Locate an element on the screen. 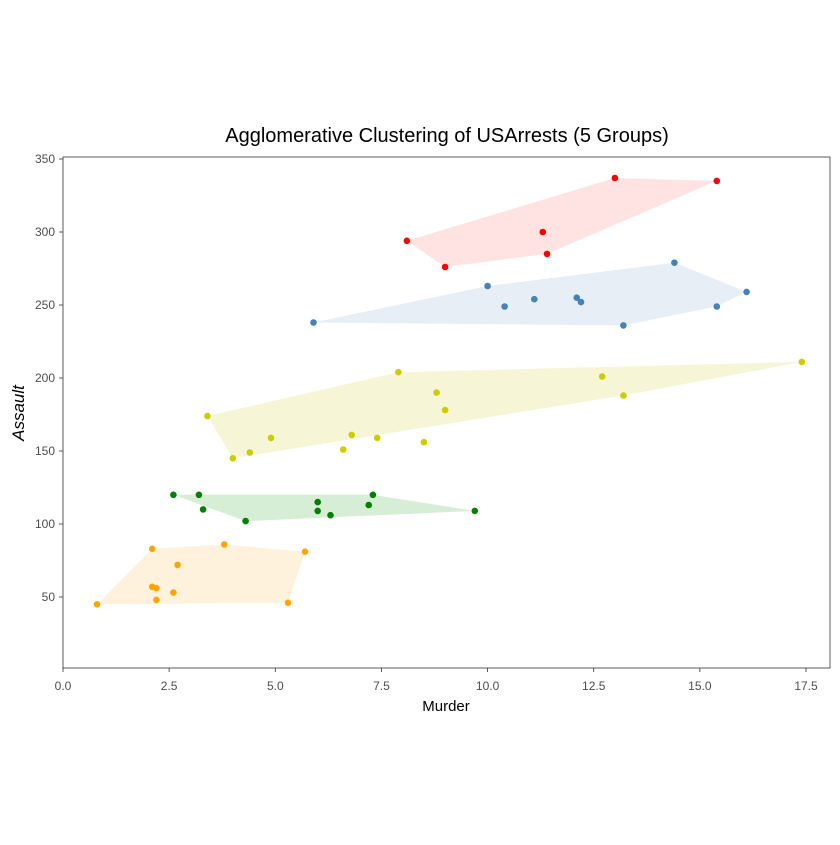  x-tick-label: 2.5 is located at coordinates (169, 686).